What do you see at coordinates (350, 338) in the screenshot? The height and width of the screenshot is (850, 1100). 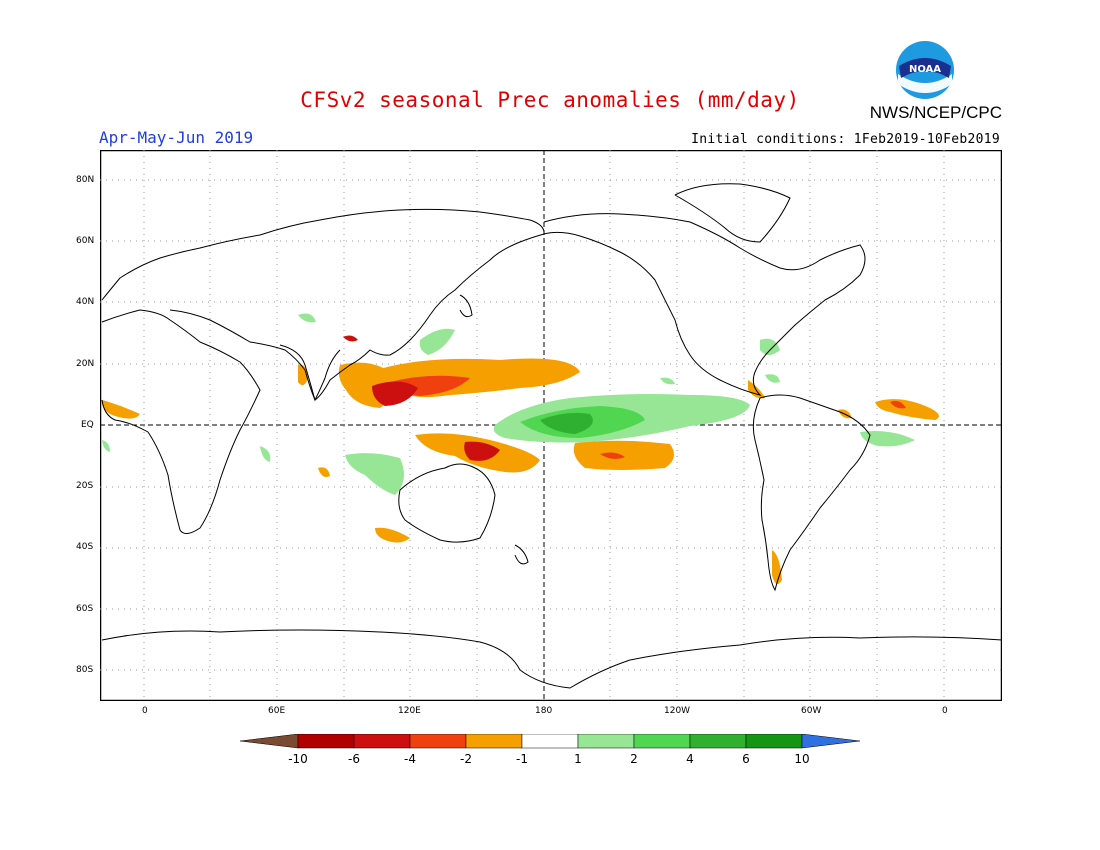 I see `anomaly-dry-bengal-top` at bounding box center [350, 338].